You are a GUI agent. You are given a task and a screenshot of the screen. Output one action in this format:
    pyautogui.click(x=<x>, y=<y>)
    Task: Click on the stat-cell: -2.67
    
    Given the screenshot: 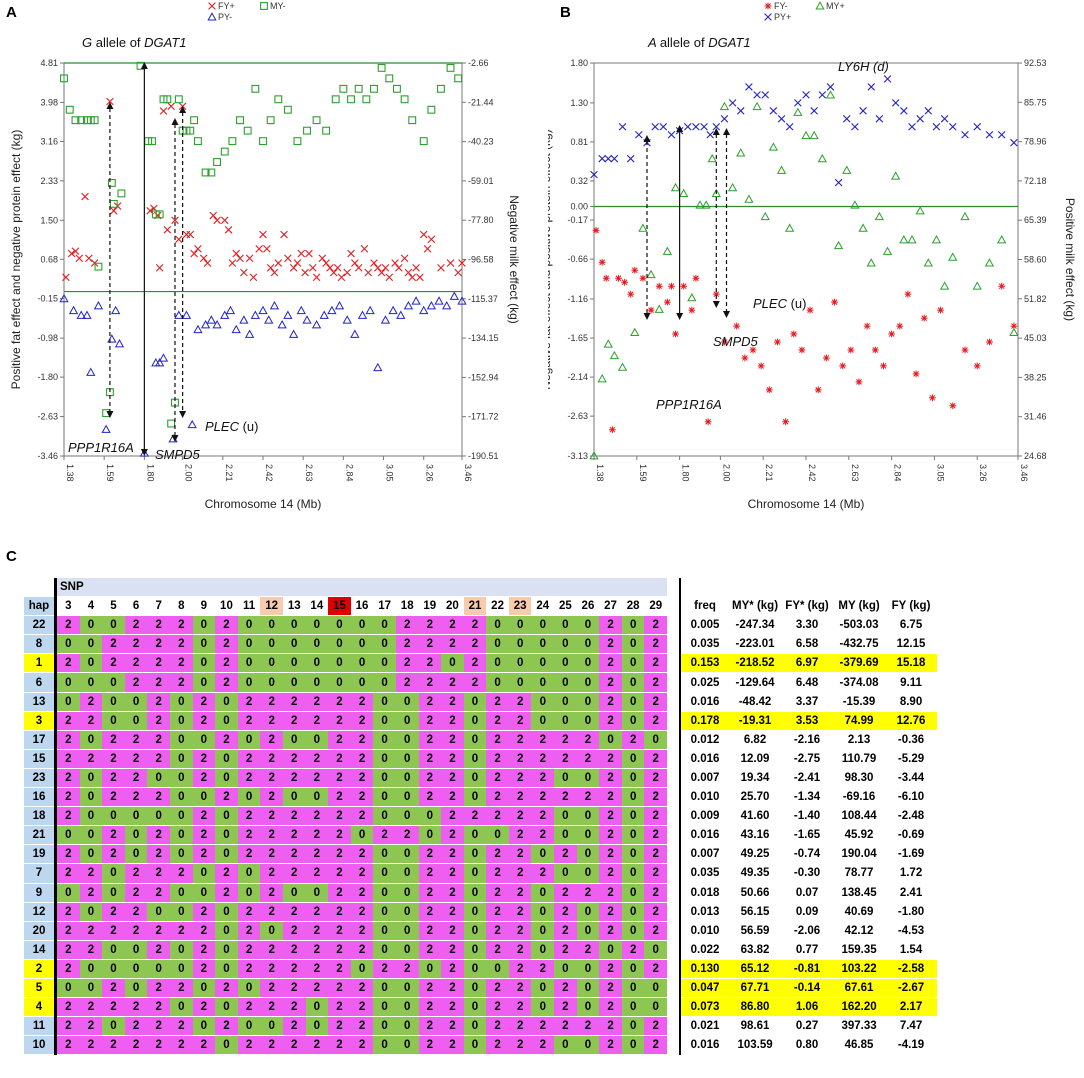 What is the action you would take?
    pyautogui.click(x=911, y=988)
    